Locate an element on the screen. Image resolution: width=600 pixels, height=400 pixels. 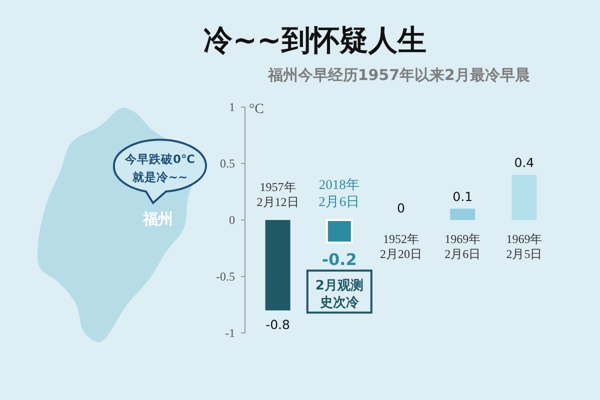
y-tick-label: 0 is located at coordinates (232, 220).